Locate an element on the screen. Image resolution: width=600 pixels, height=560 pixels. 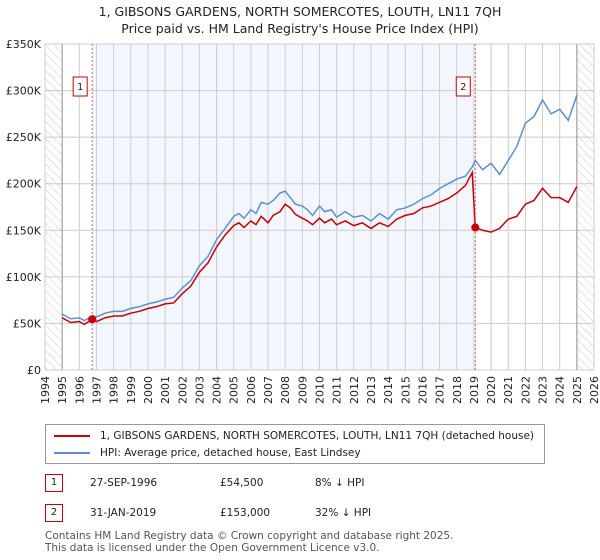
x-tick-label: 2006 is located at coordinates (251, 390).